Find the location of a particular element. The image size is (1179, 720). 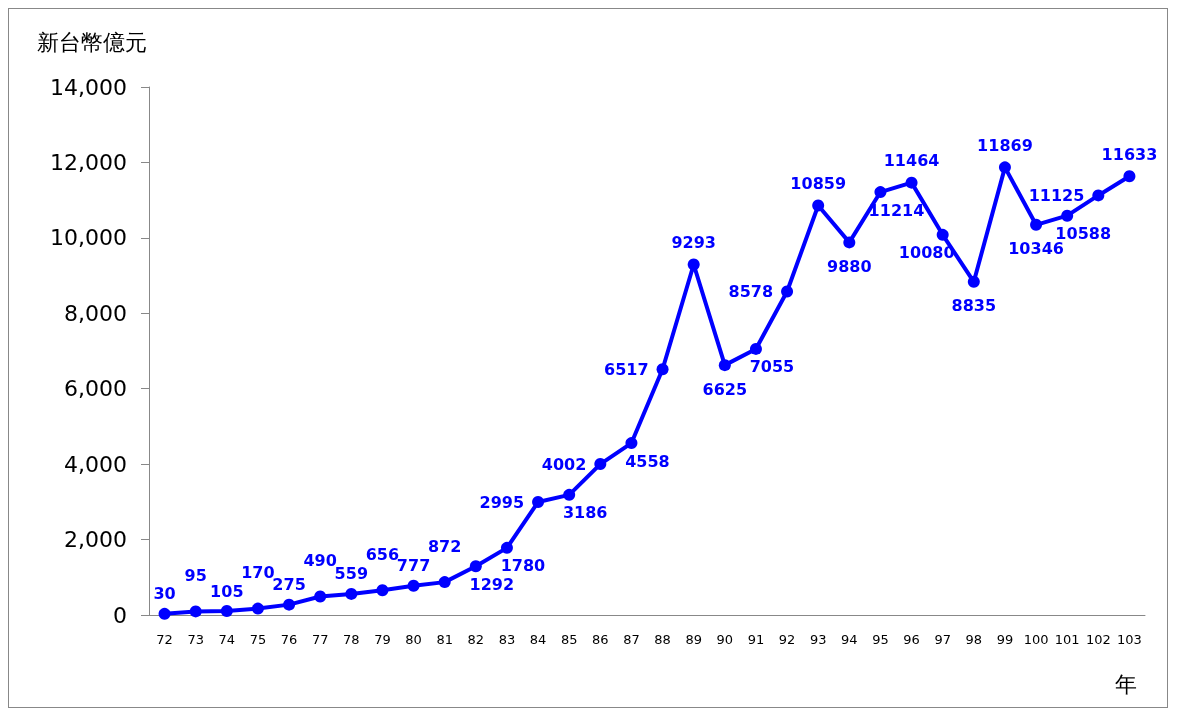

y-tick-label: 10,000 is located at coordinates (88, 238).